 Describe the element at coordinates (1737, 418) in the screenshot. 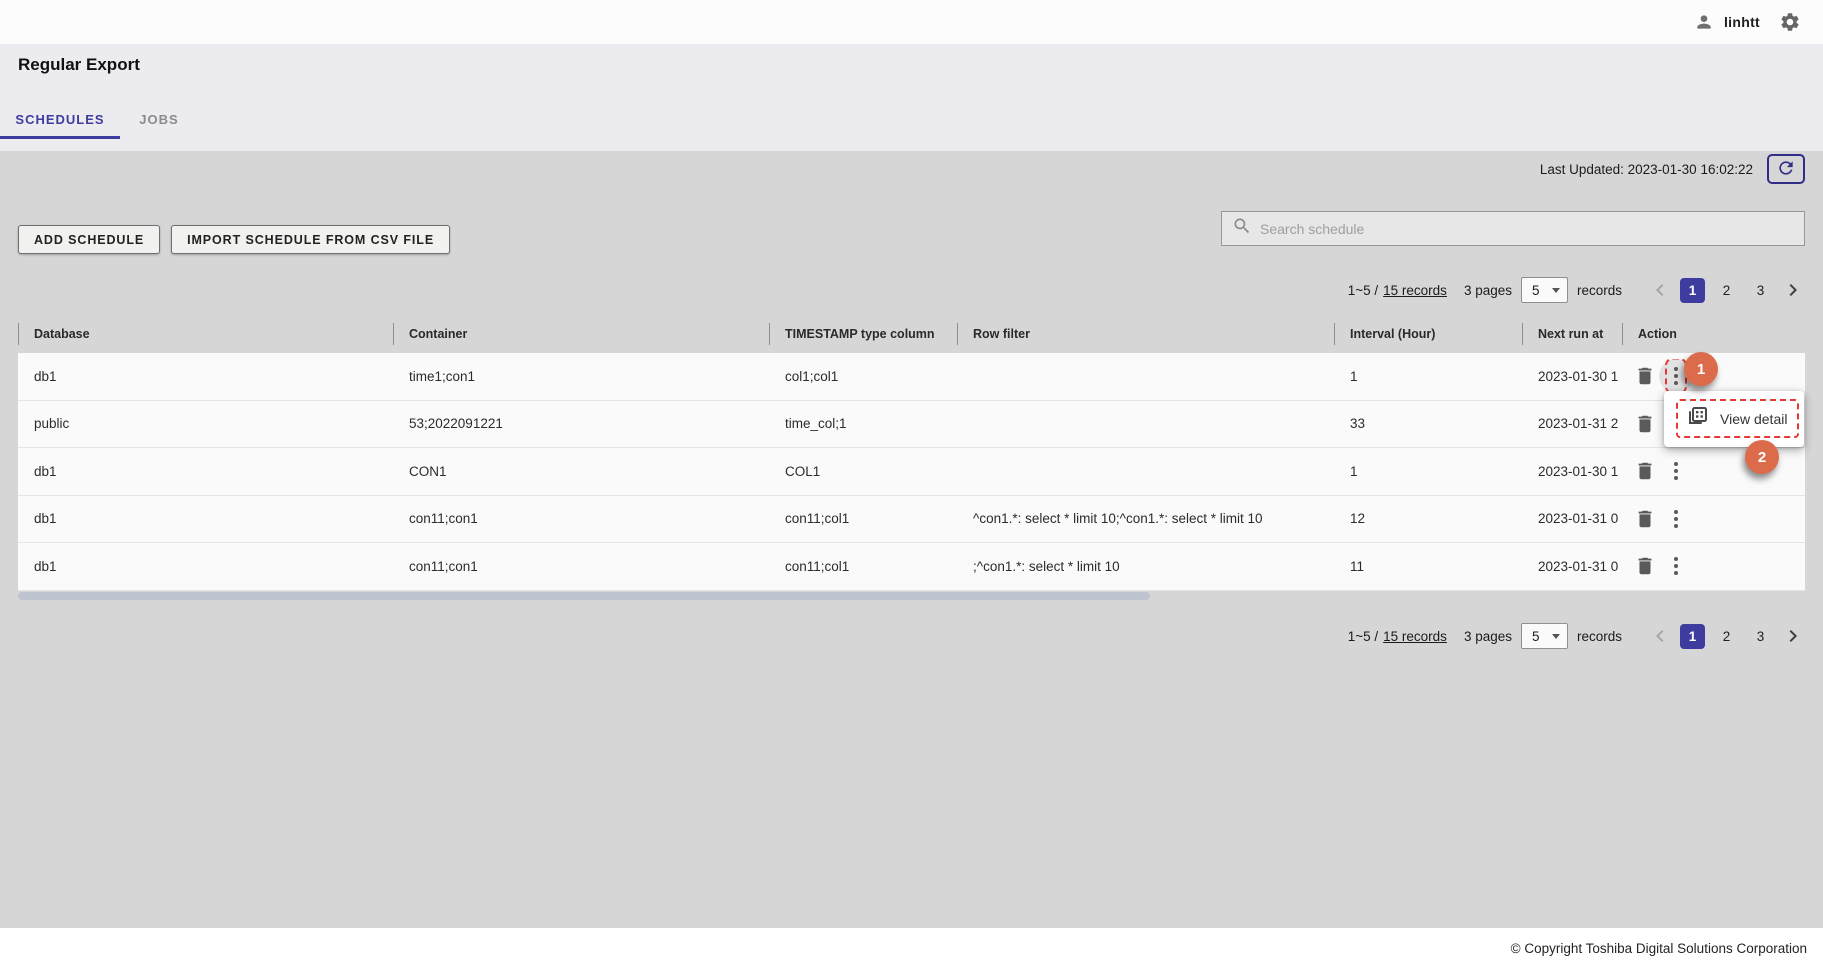

I see `view-detail-menu-item: View detail` at that location.